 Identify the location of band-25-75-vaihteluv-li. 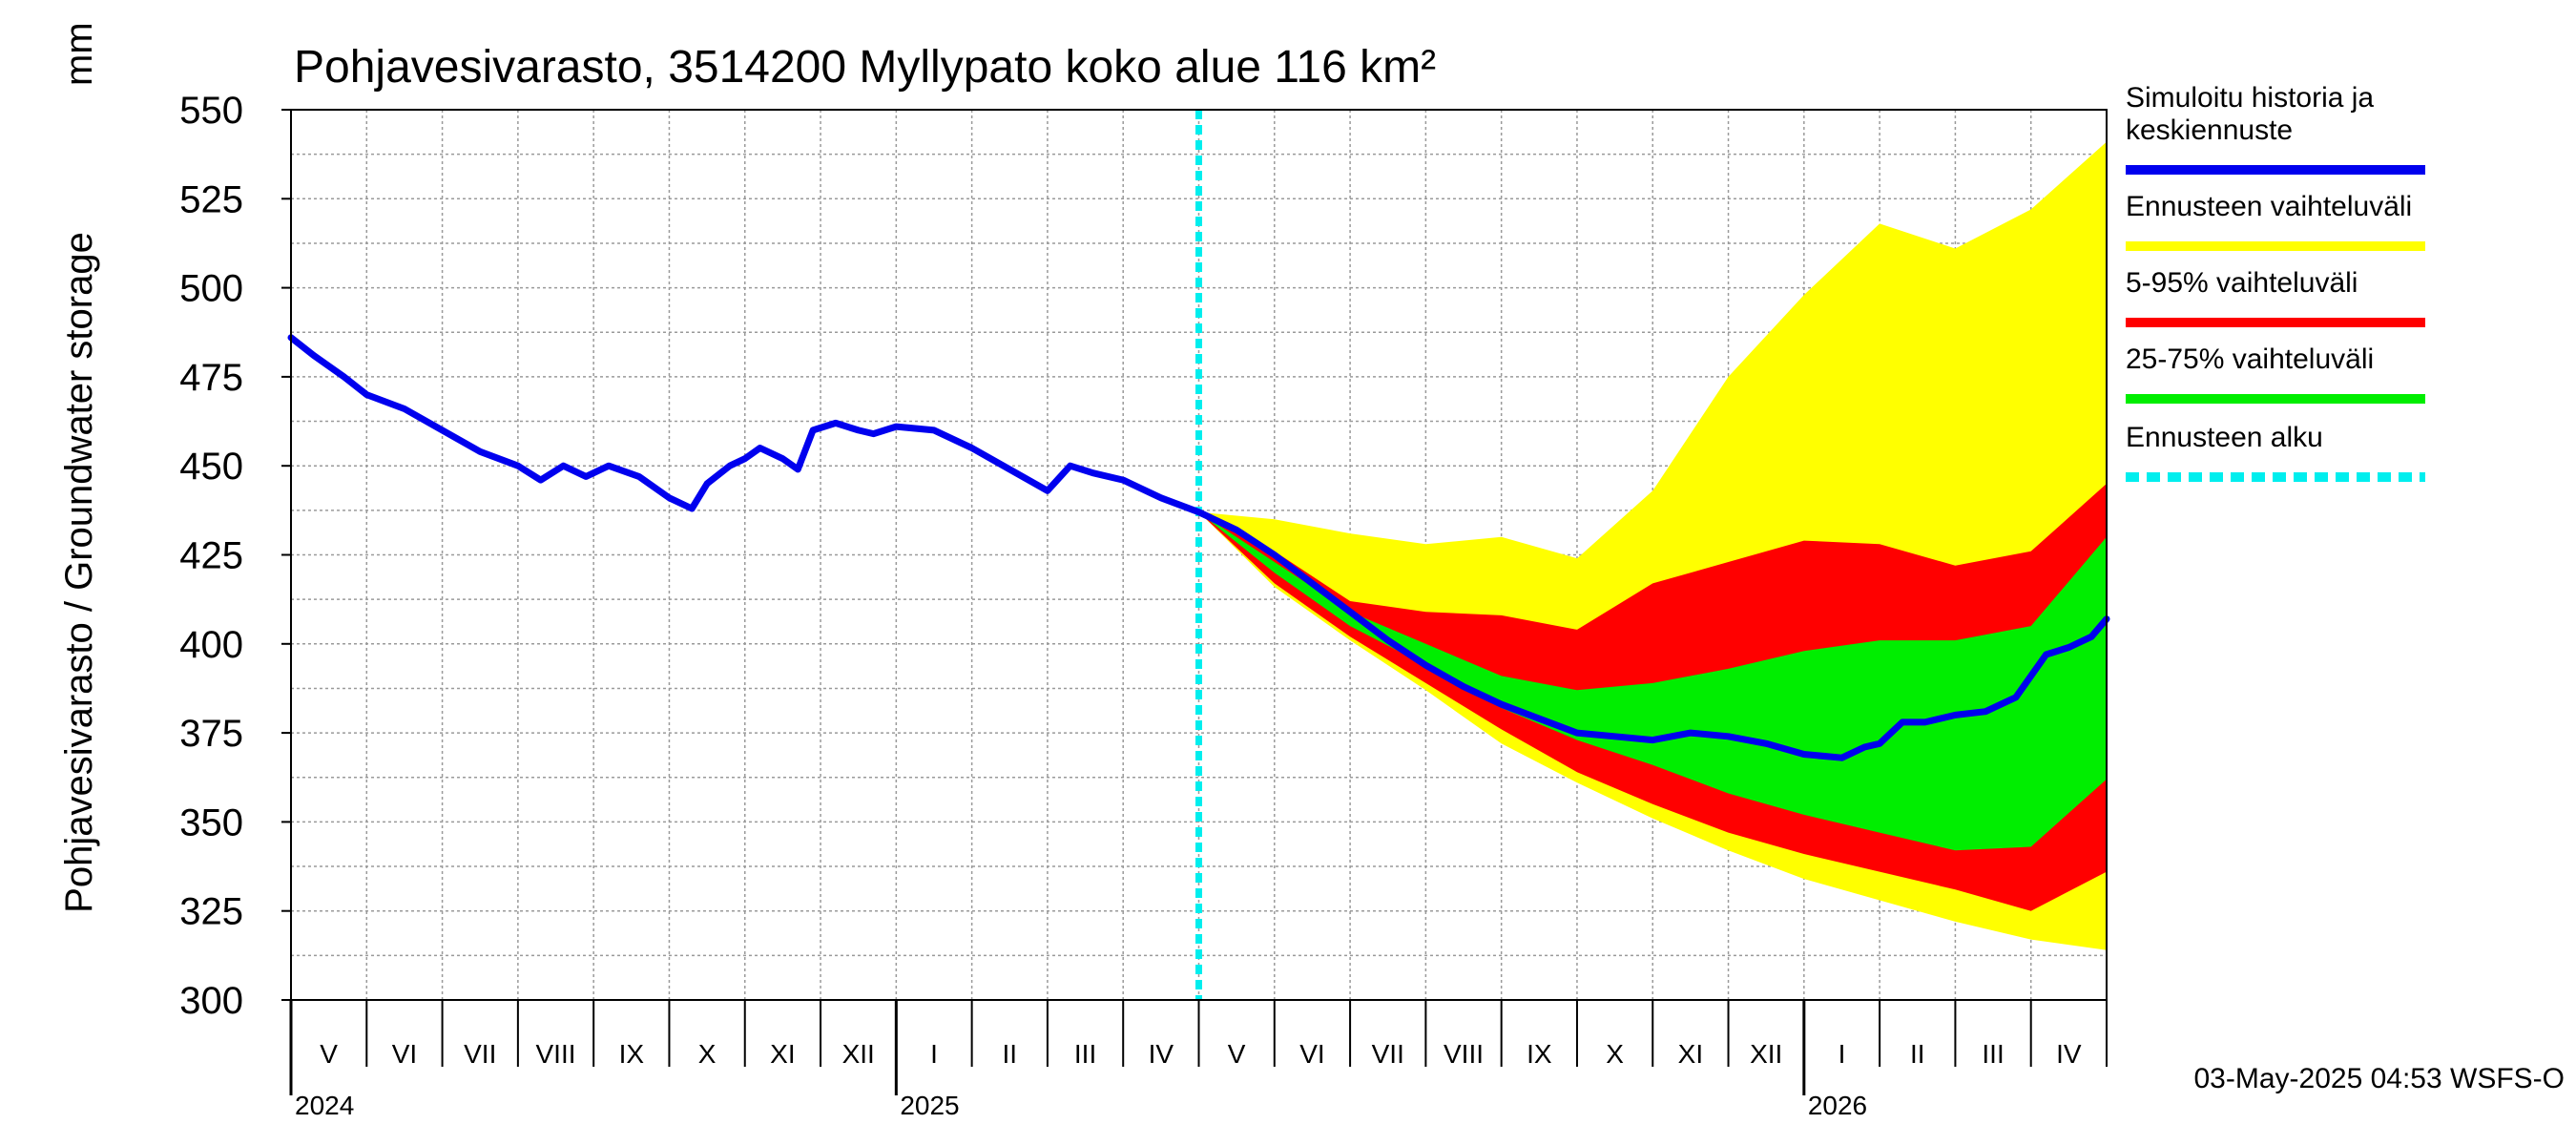
(1652, 681).